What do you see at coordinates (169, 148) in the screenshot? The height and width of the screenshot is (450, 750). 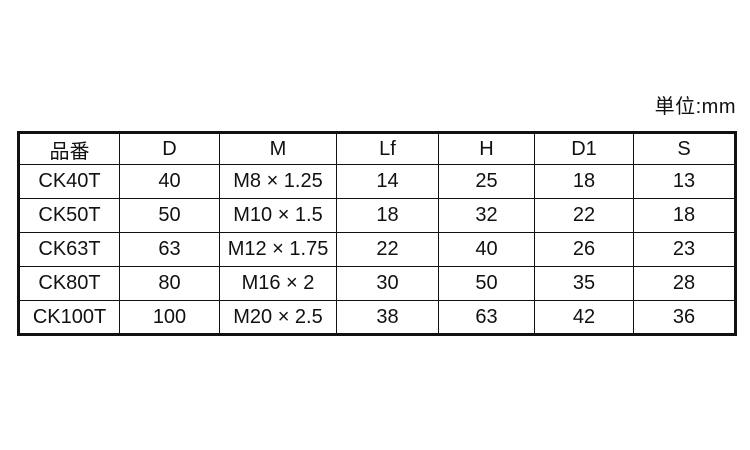 I see `column-header-d: D` at bounding box center [169, 148].